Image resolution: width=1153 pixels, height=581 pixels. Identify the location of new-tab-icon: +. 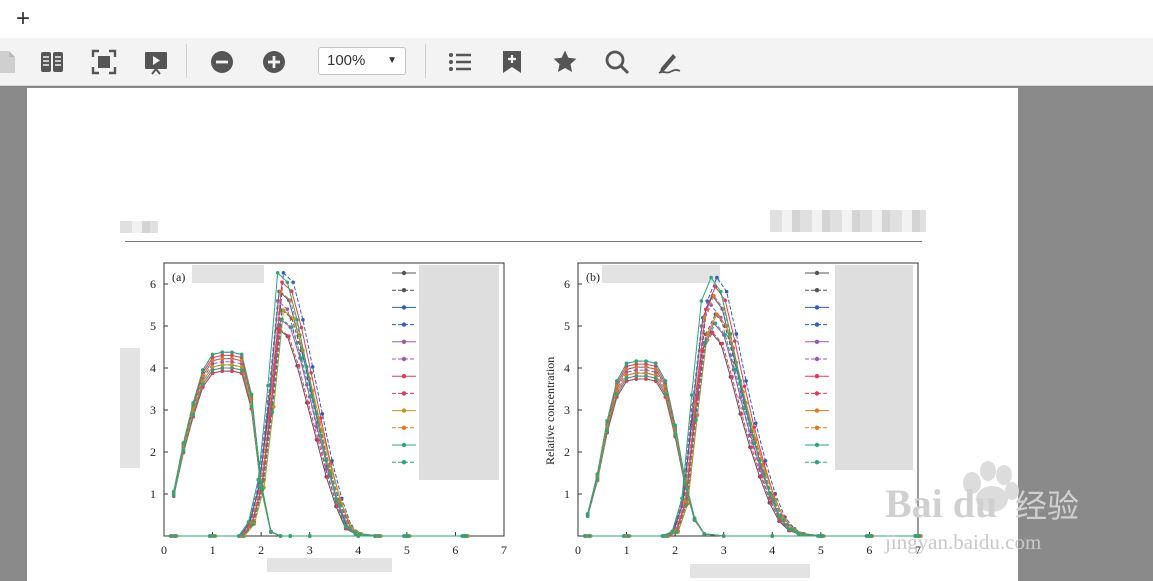
(22, 18).